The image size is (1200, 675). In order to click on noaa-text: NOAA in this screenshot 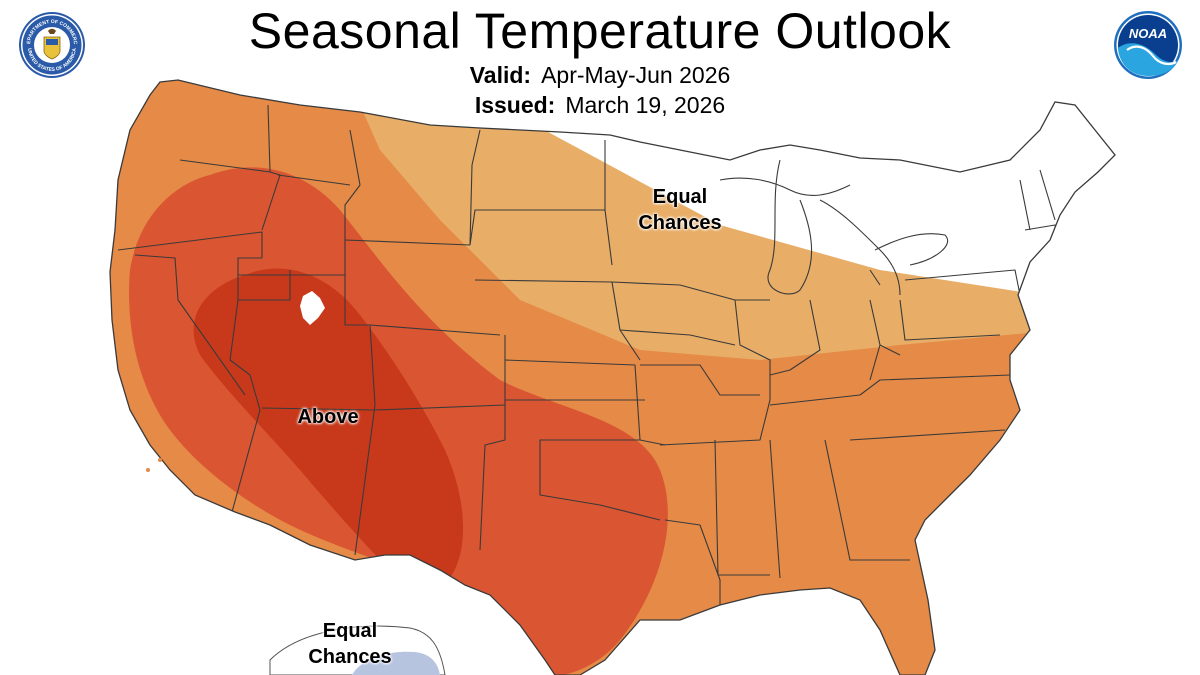, I will do `click(1148, 33)`.